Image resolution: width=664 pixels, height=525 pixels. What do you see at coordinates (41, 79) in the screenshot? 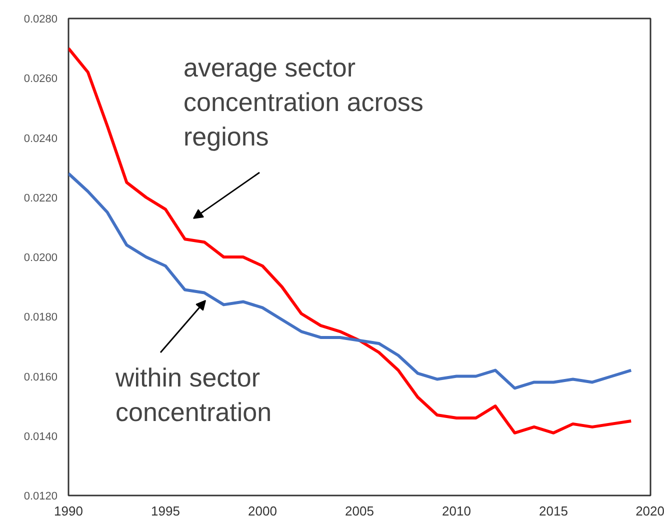
I see `y-tick-label: 0.0260` at bounding box center [41, 79].